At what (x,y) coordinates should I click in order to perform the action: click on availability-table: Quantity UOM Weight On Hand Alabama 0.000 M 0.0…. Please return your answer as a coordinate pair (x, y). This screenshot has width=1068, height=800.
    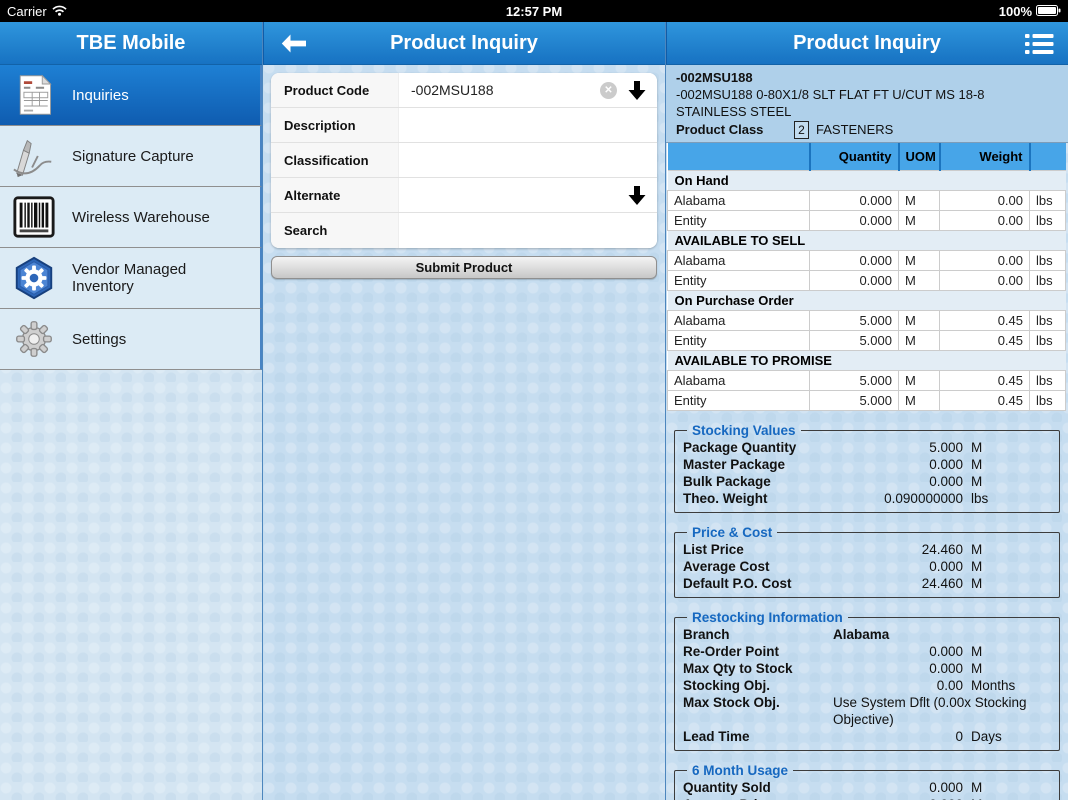
    Looking at the image, I should click on (866, 277).